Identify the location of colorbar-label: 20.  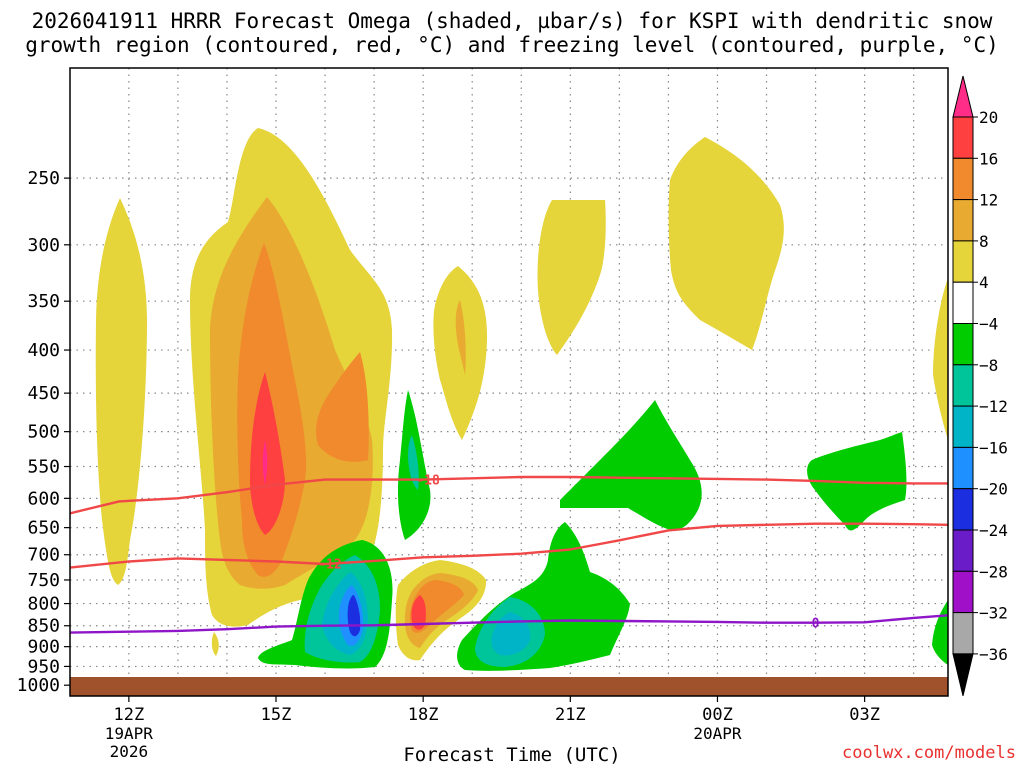
(988, 117).